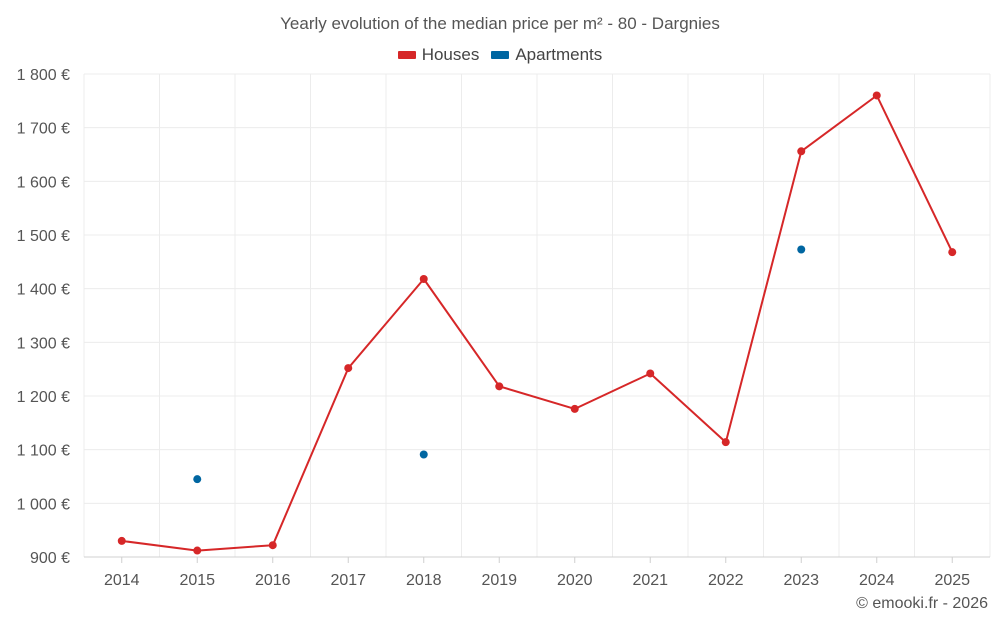 This screenshot has width=1000, height=625. What do you see at coordinates (43, 343) in the screenshot?
I see `y-tick-label: 1 300 €` at bounding box center [43, 343].